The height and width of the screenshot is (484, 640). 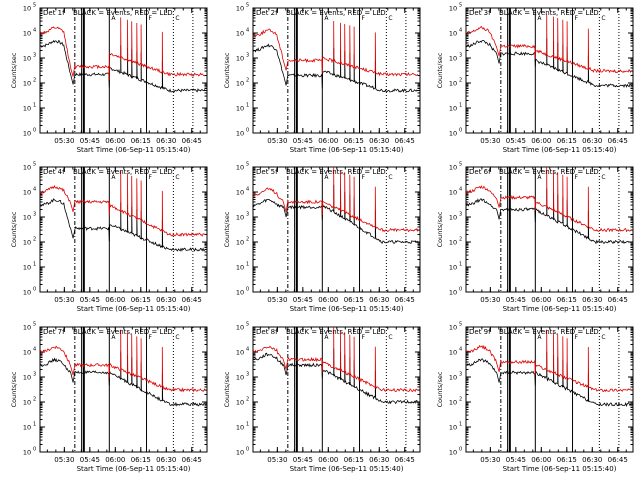 What do you see at coordinates (54, 332) in the screenshot?
I see `panel-title: Det 7f` at bounding box center [54, 332].